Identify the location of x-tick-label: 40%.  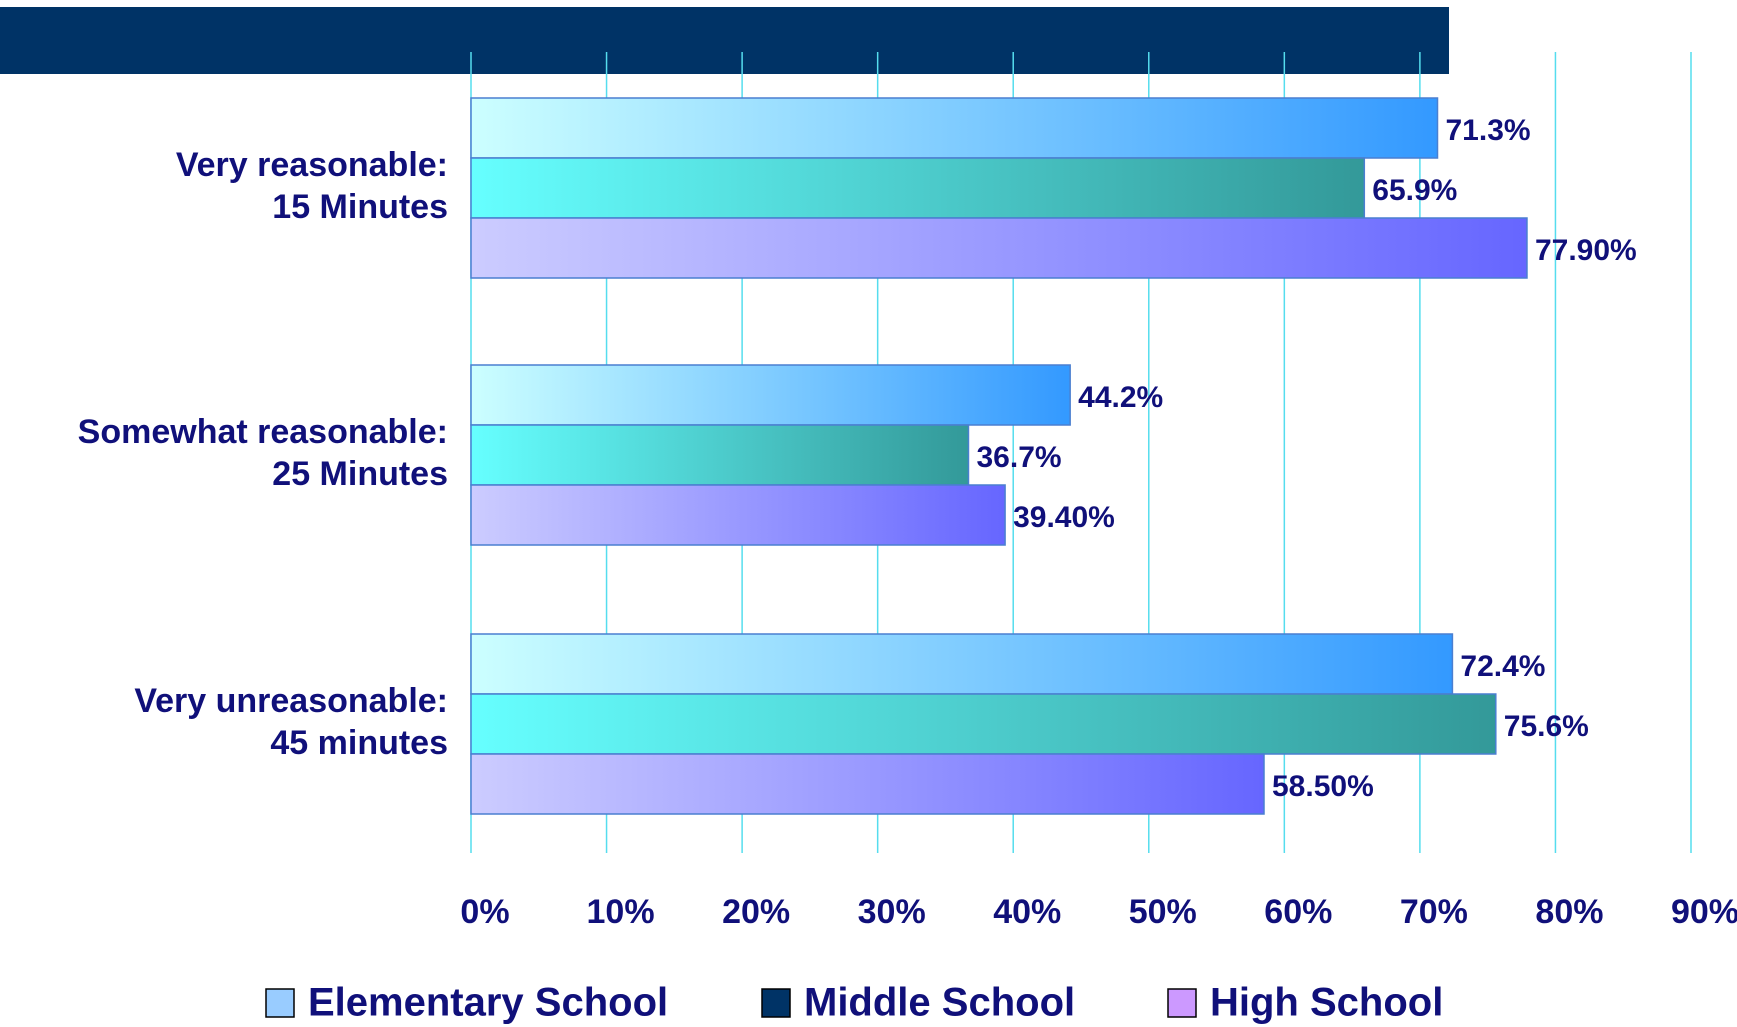
(1027, 912).